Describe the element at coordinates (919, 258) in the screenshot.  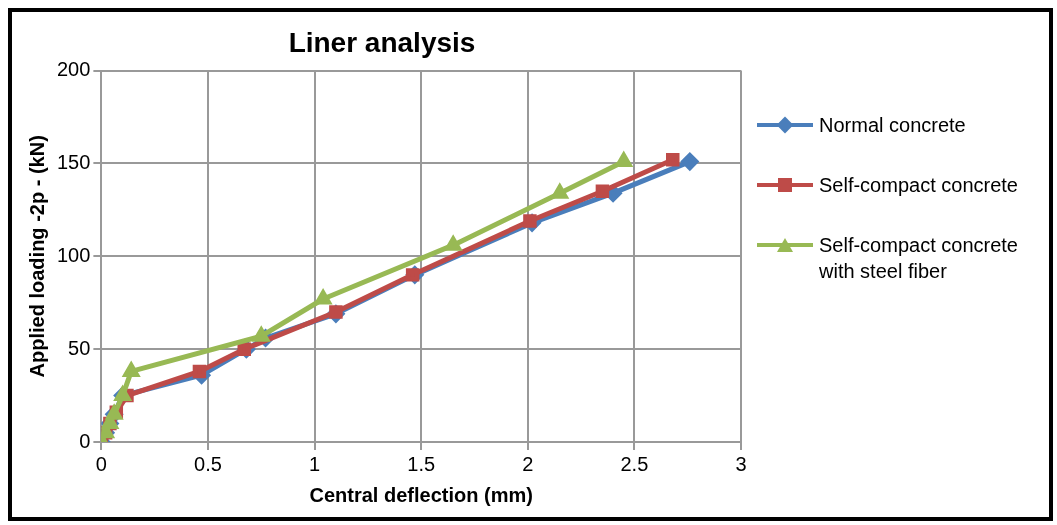
I see `legend-label: Self-compact concrete with steel fiber` at that location.